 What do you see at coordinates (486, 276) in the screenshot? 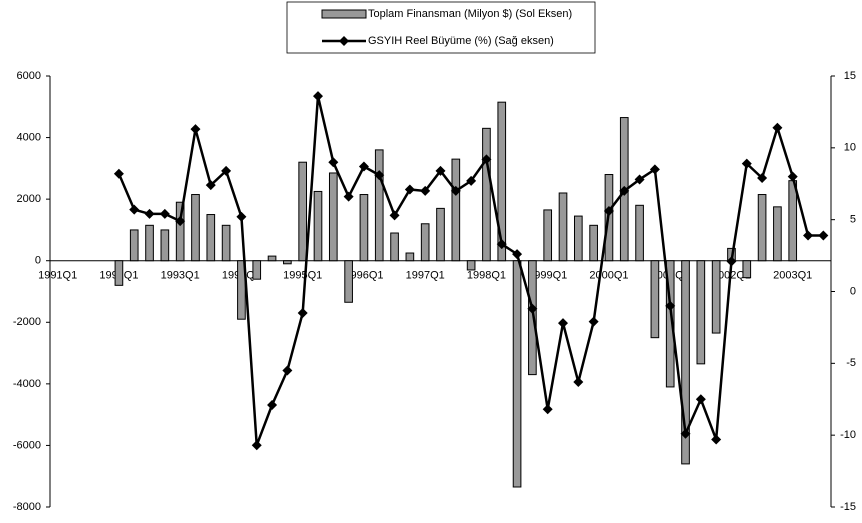
I see `x-tick-label: 1998Q1` at bounding box center [486, 276].